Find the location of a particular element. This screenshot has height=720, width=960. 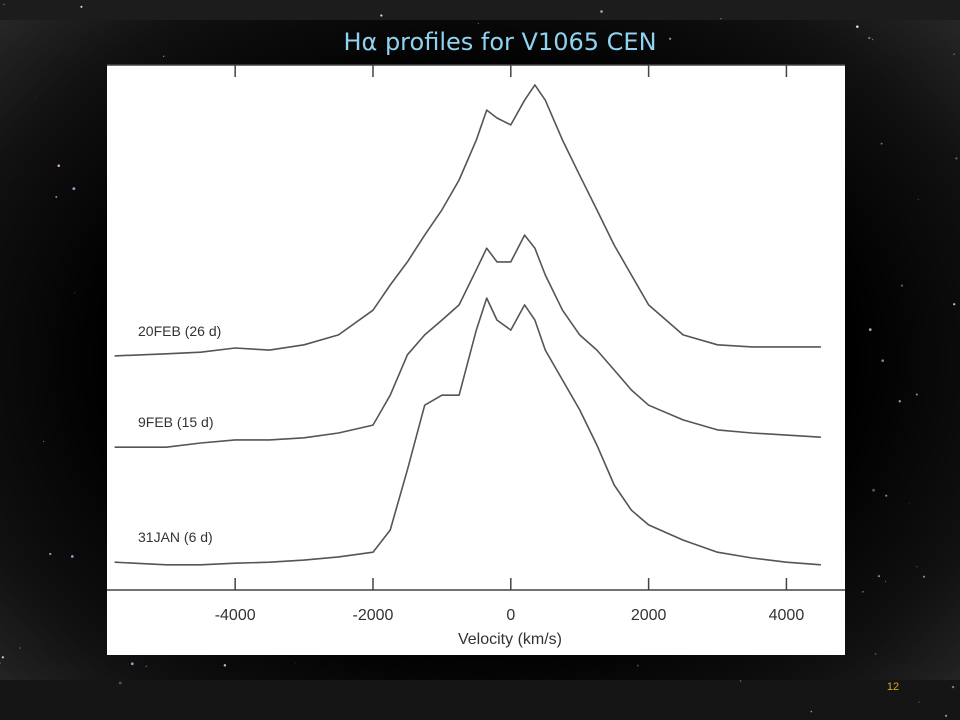

x-tick-label: -2000 is located at coordinates (373, 615).